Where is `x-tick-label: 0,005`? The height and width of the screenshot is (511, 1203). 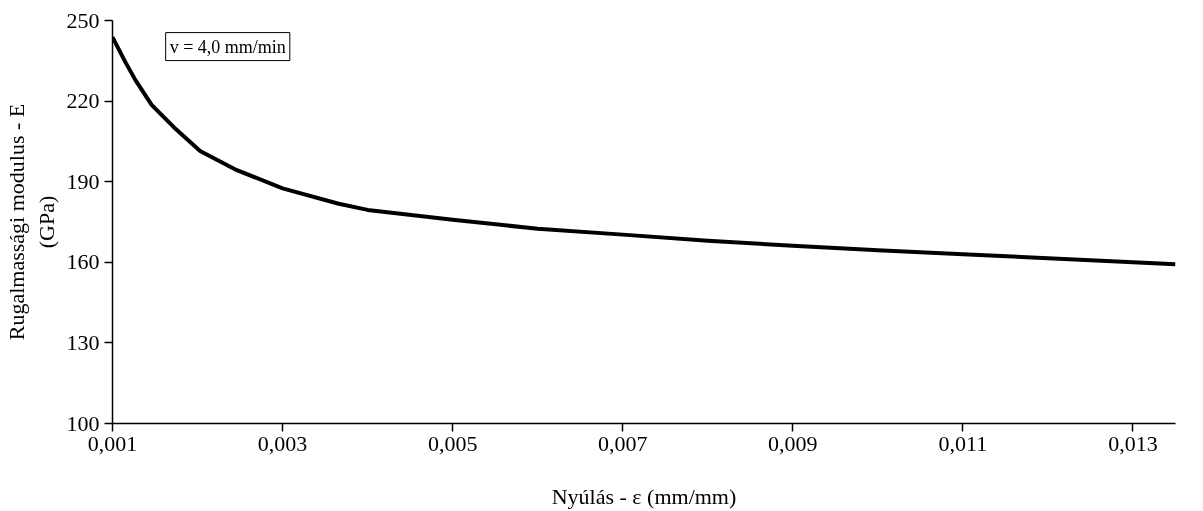
x-tick-label: 0,005 is located at coordinates (452, 443).